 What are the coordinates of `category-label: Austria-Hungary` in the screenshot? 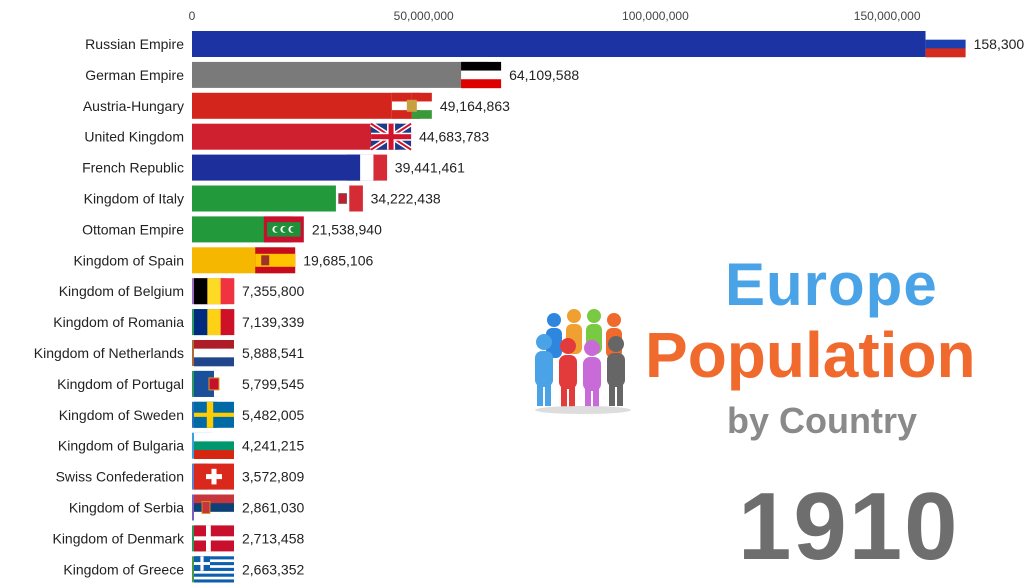 It's located at (133, 106).